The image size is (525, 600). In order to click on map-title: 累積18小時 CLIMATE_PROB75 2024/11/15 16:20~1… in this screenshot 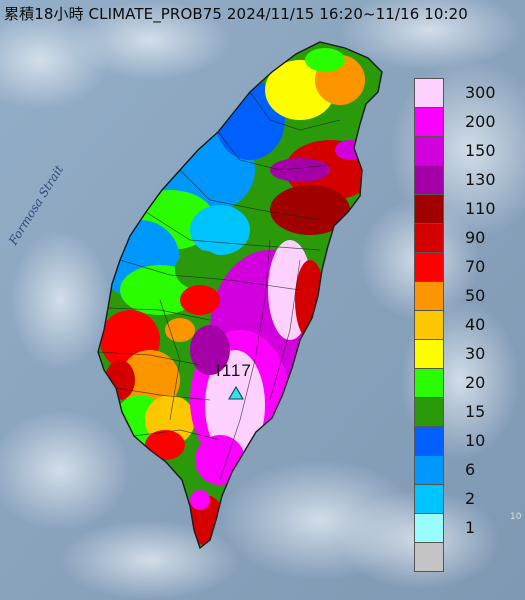, I will do `click(236, 14)`.